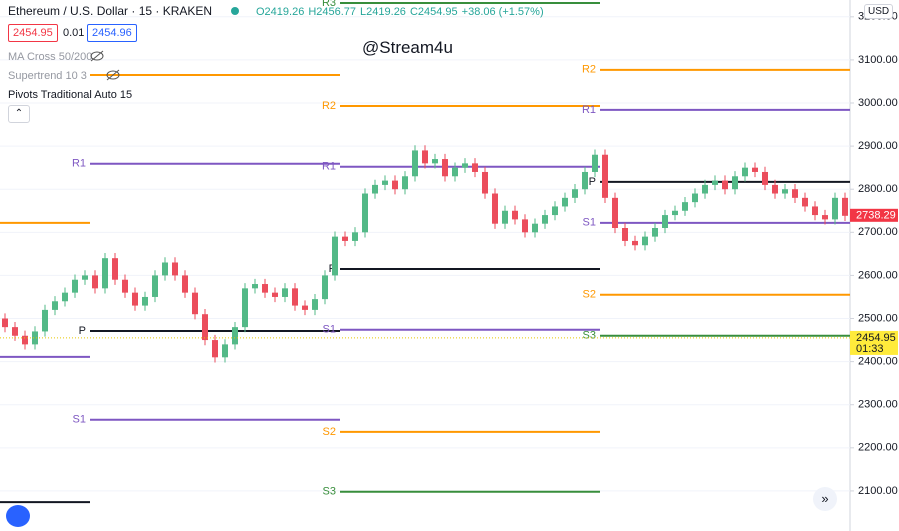 This screenshot has width=899, height=531. I want to click on scroll-button: », so click(825, 499).